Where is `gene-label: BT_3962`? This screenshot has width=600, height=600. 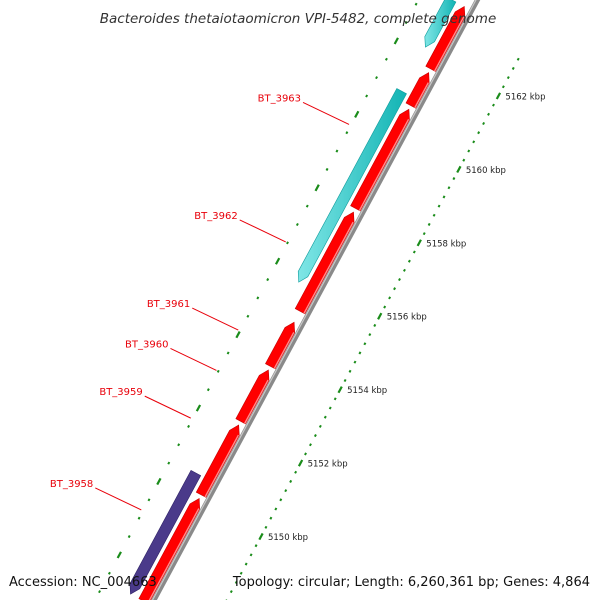 gene-label: BT_3962 is located at coordinates (215, 216).